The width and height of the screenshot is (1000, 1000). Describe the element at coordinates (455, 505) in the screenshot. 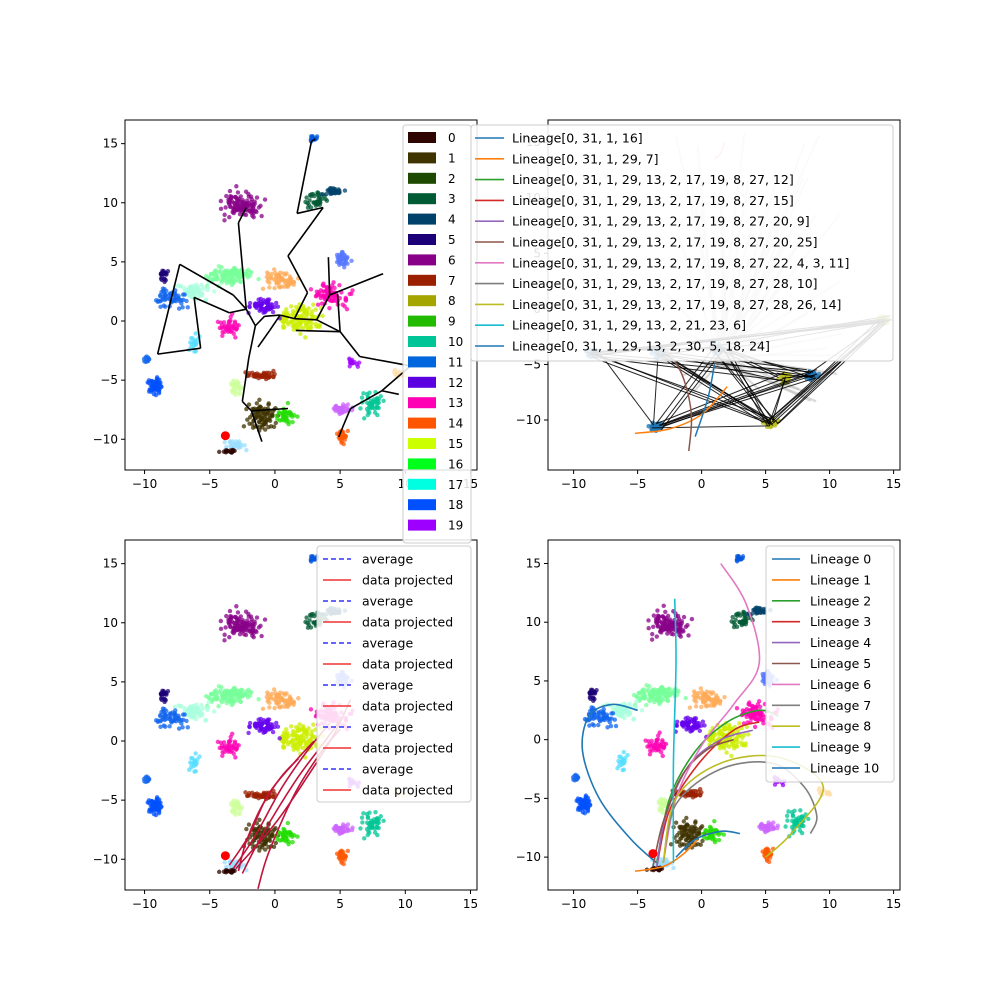

I see `legend-label: 18` at that location.